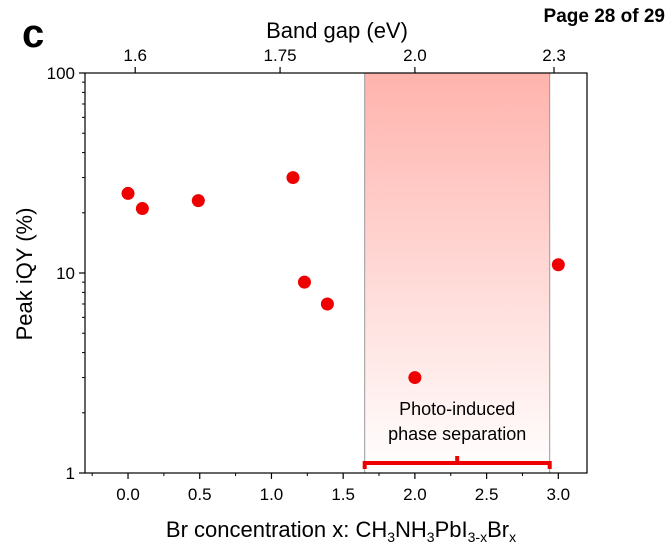  Describe the element at coordinates (343, 494) in the screenshot. I see `x-tick-label: 1.5` at that location.